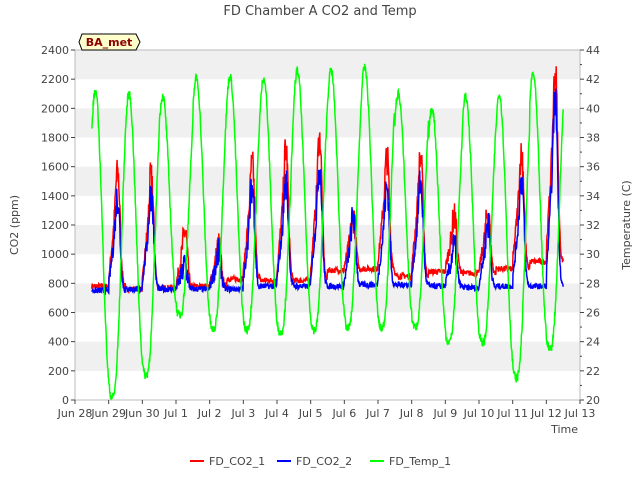 This screenshot has width=640, height=480. I want to click on y-tick-label: 600, so click(58, 313).